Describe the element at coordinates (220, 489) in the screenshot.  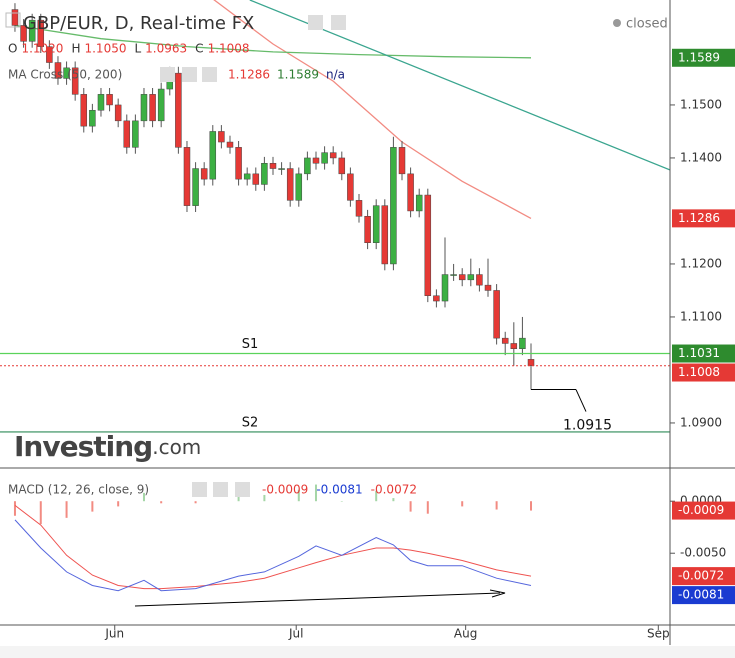
I see `macd-gear` at that location.